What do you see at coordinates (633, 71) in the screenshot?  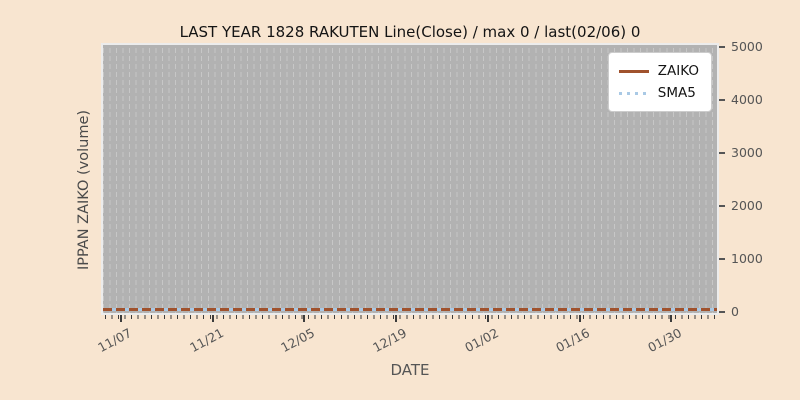 I see `zaiko-line-swatch` at bounding box center [633, 71].